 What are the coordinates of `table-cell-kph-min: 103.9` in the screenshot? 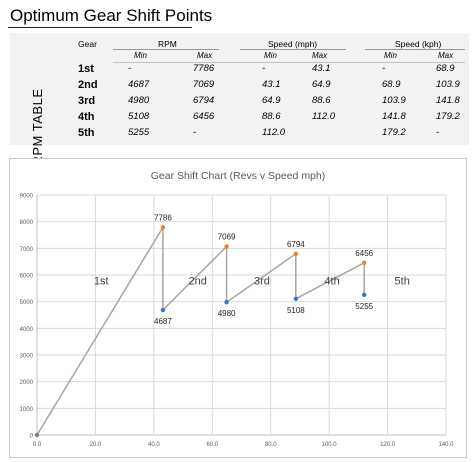 It's located at (394, 100).